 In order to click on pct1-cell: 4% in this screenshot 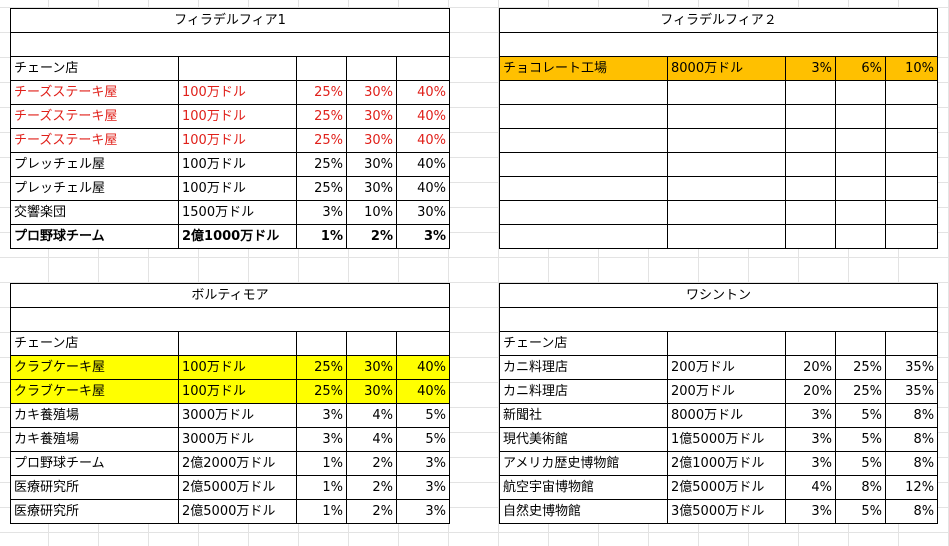, I will do `click(810, 487)`.